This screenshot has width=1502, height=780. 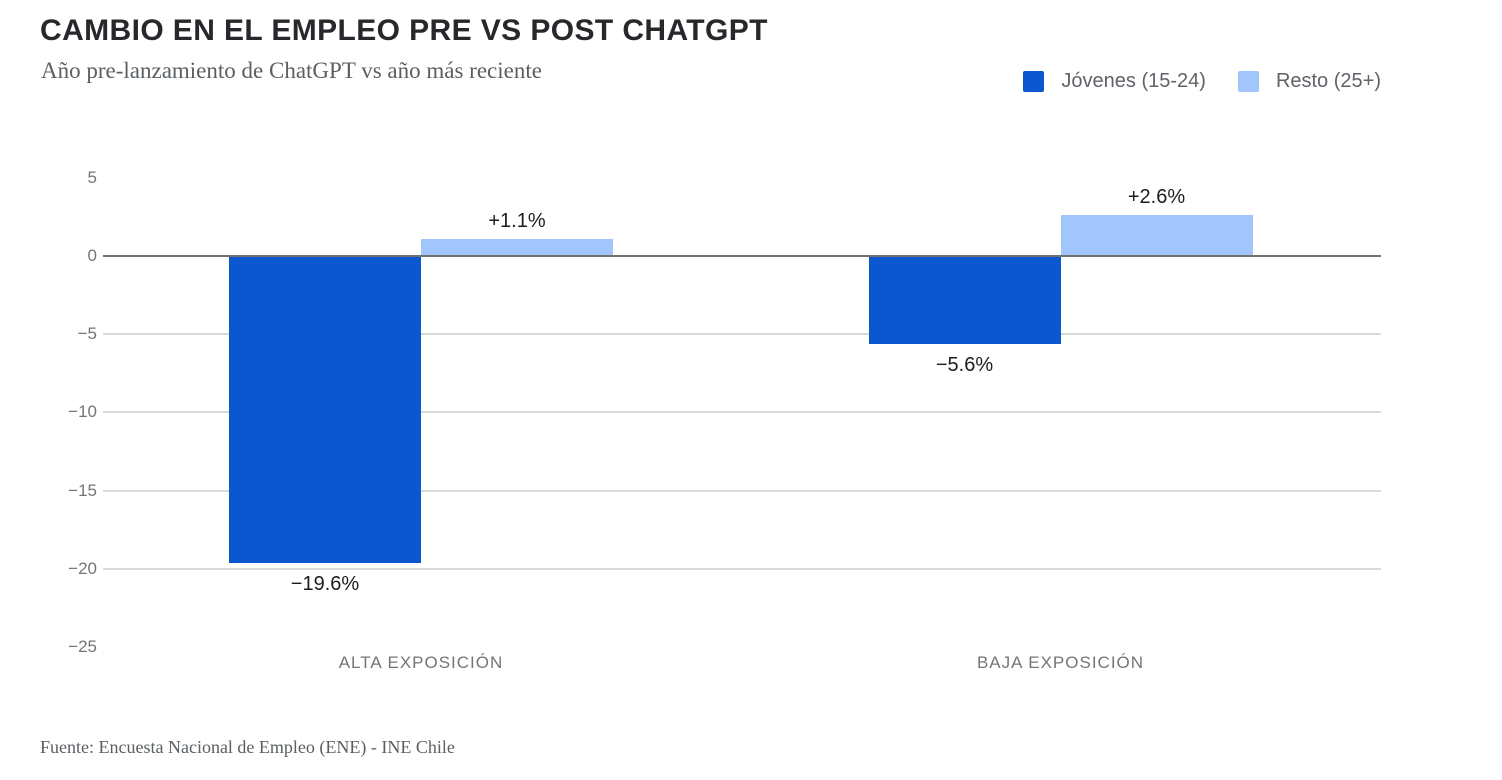 I want to click on y-tick-label: −10, so click(x=82, y=412).